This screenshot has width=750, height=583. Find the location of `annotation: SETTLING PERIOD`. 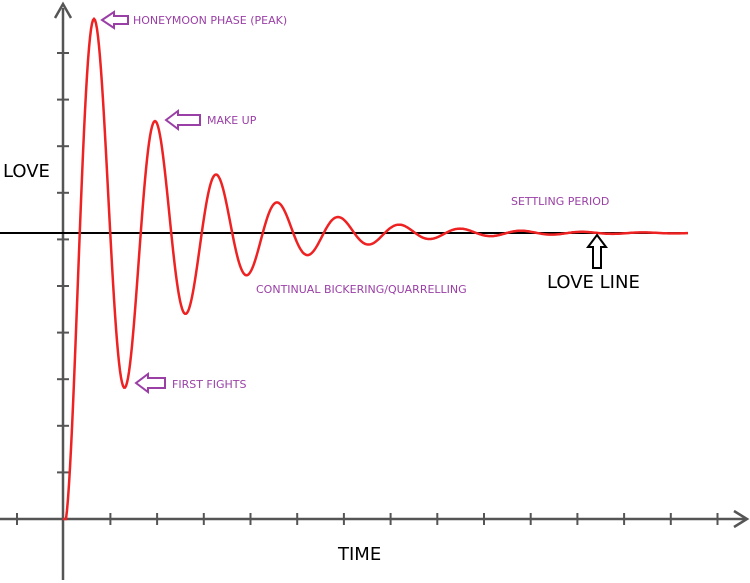

annotation: SETTLING PERIOD is located at coordinates (560, 201).